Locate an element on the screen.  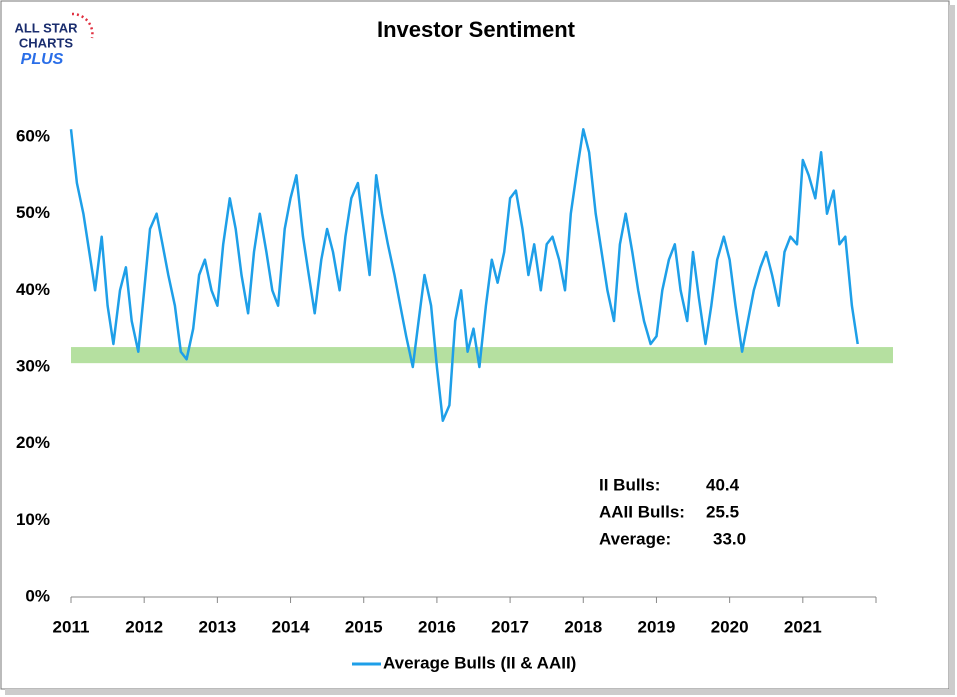
logo-text: PLUS is located at coordinates (42, 59).